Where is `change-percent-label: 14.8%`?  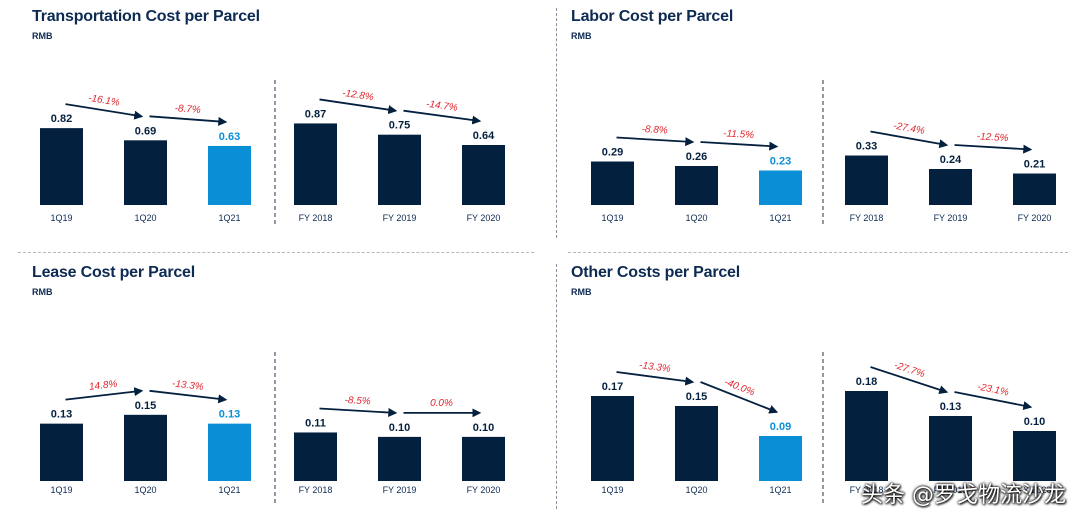 change-percent-label: 14.8% is located at coordinates (103, 386).